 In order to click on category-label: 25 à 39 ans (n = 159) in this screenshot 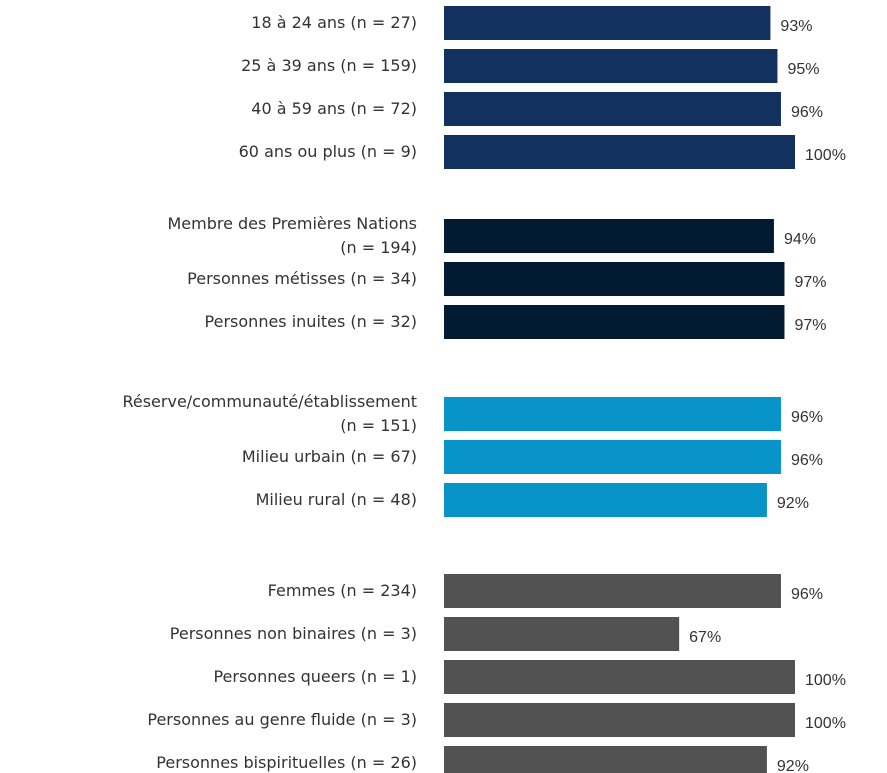, I will do `click(329, 65)`.